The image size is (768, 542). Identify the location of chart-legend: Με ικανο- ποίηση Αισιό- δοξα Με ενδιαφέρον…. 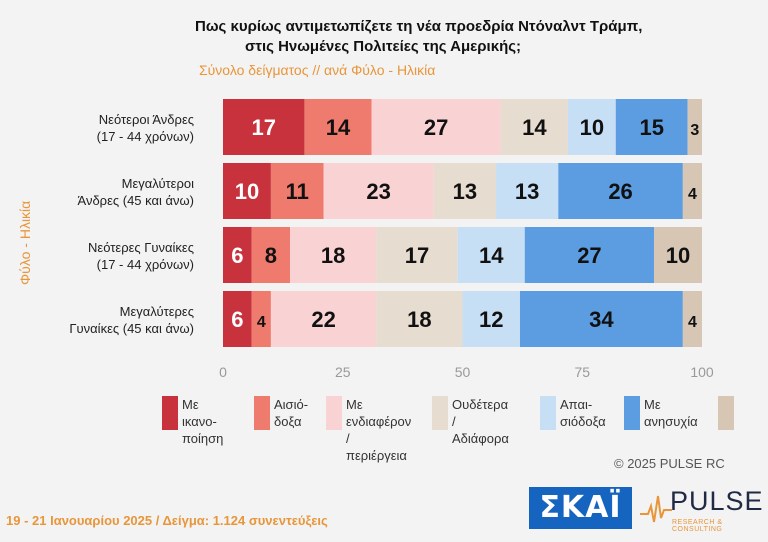
(452, 429).